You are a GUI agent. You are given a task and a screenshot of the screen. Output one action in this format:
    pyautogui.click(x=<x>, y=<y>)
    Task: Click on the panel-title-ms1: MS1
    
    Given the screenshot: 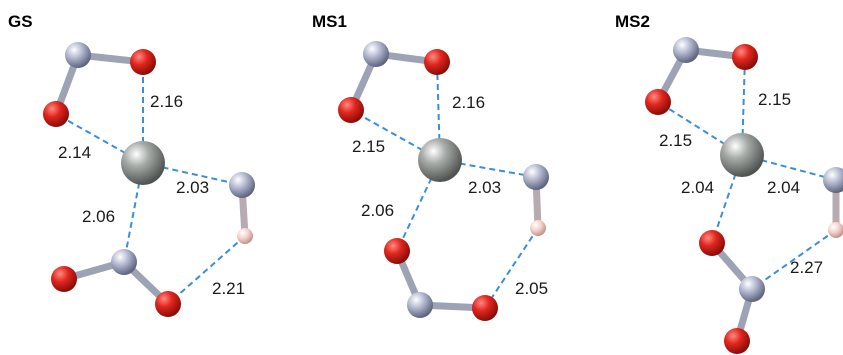 What is the action you would take?
    pyautogui.click(x=329, y=21)
    